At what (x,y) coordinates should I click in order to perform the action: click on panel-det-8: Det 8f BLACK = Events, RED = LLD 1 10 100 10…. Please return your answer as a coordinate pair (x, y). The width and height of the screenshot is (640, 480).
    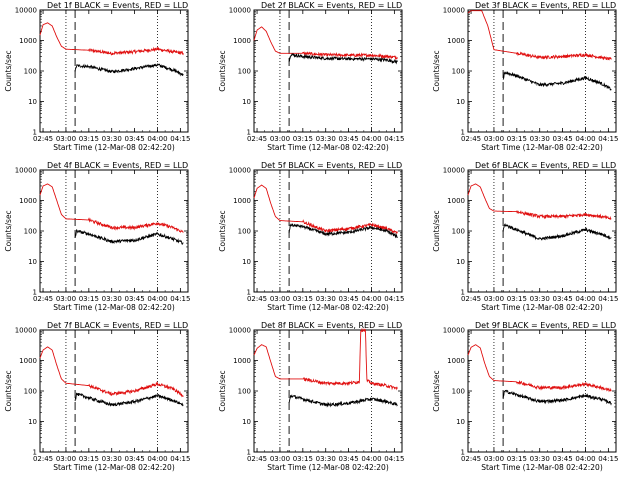
    Looking at the image, I should click on (311, 396).